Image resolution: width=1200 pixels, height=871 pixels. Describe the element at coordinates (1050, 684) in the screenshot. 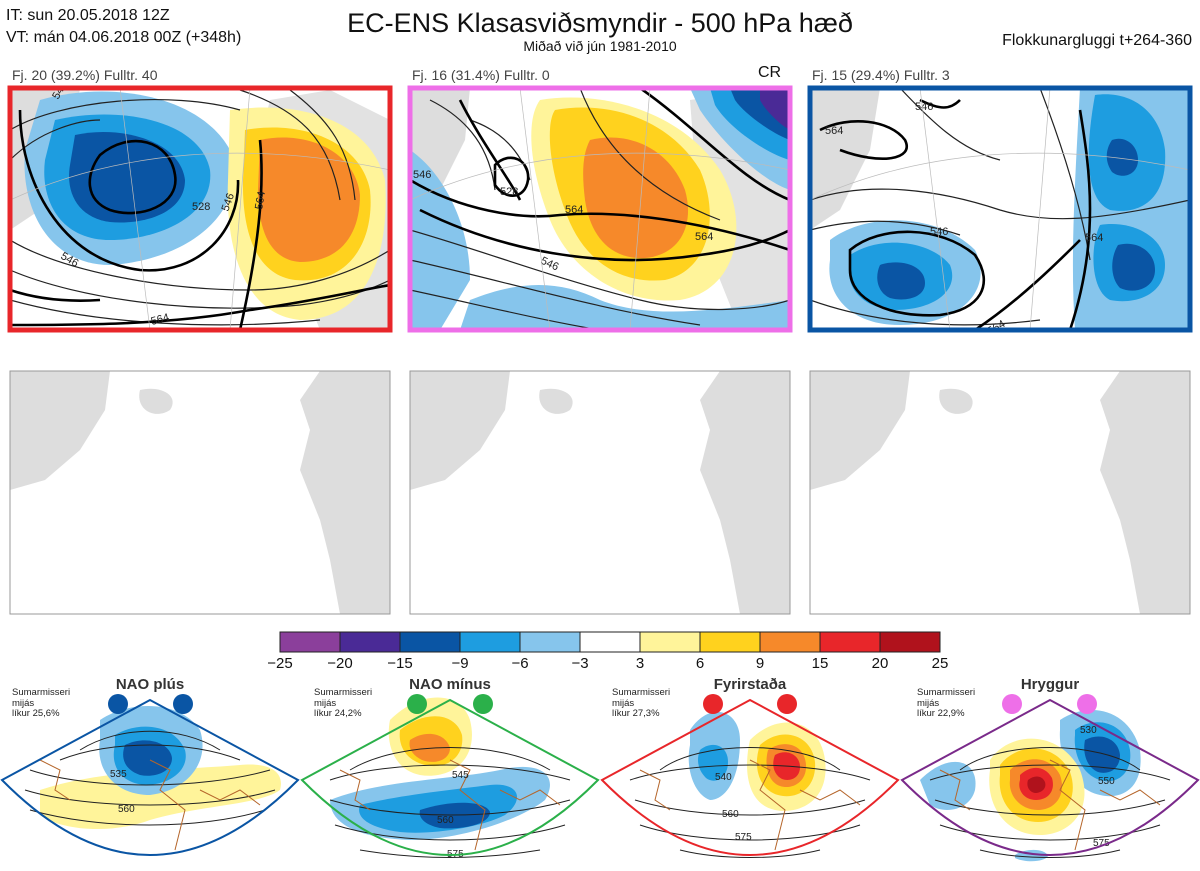

I see `regime-name: Hryggur` at that location.